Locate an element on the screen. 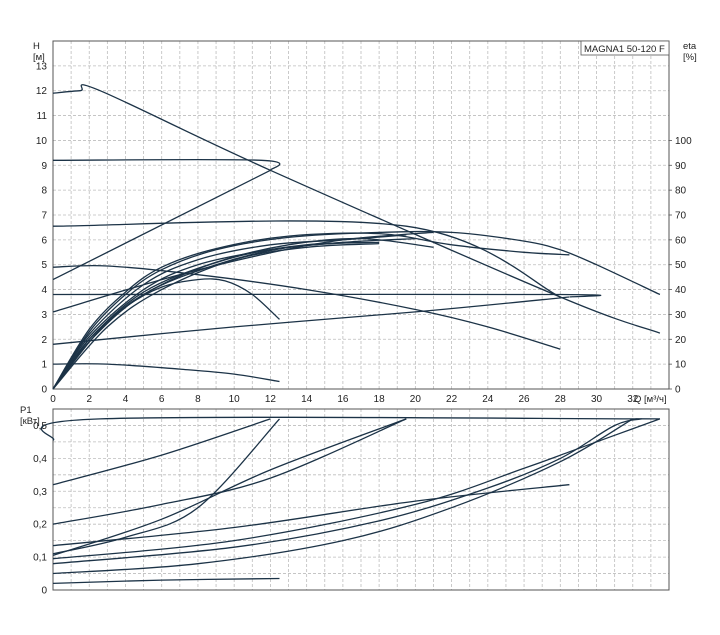  x-tick-label: 4 is located at coordinates (126, 399).